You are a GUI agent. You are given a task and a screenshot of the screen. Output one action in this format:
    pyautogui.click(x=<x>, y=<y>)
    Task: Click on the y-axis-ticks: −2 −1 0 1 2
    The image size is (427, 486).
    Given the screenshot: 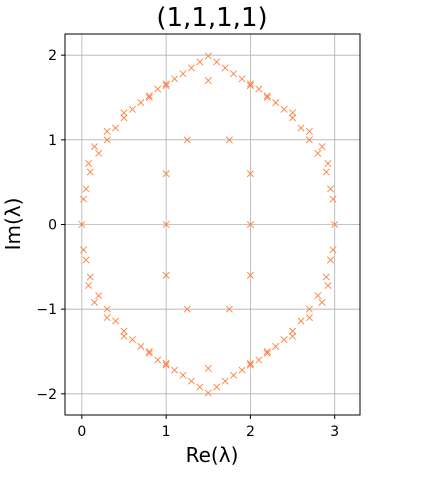 What is the action you would take?
    pyautogui.click(x=50, y=225)
    